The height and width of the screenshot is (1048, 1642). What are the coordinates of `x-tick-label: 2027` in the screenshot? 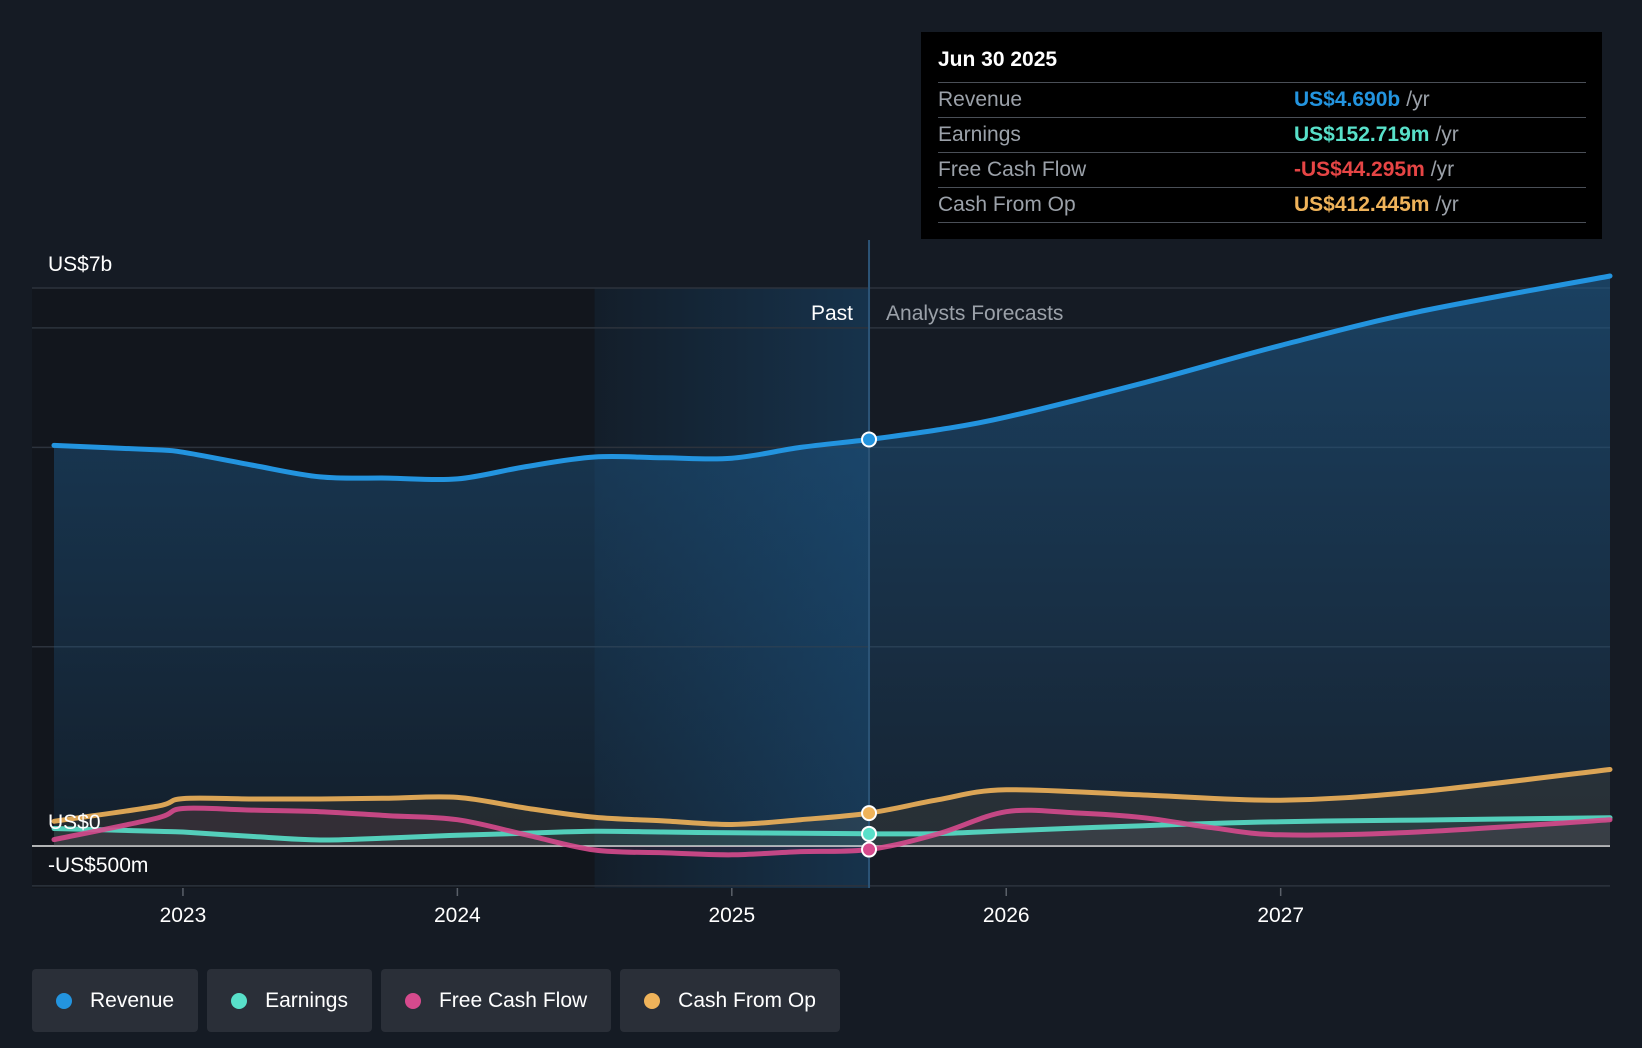 It's located at (1280, 915).